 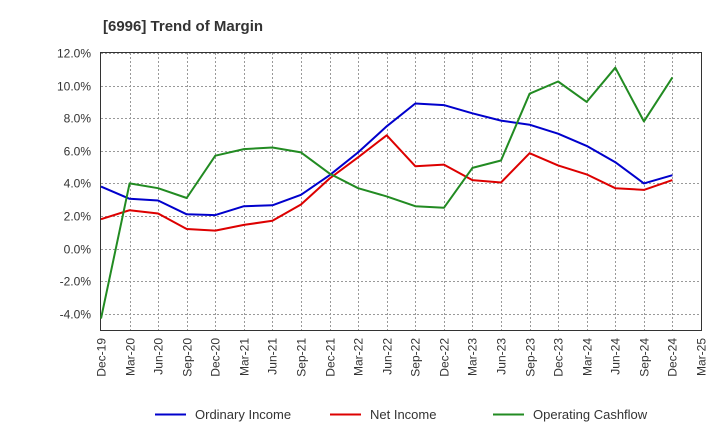 I want to click on x-tick-label: Mar-21, so click(x=245, y=357).